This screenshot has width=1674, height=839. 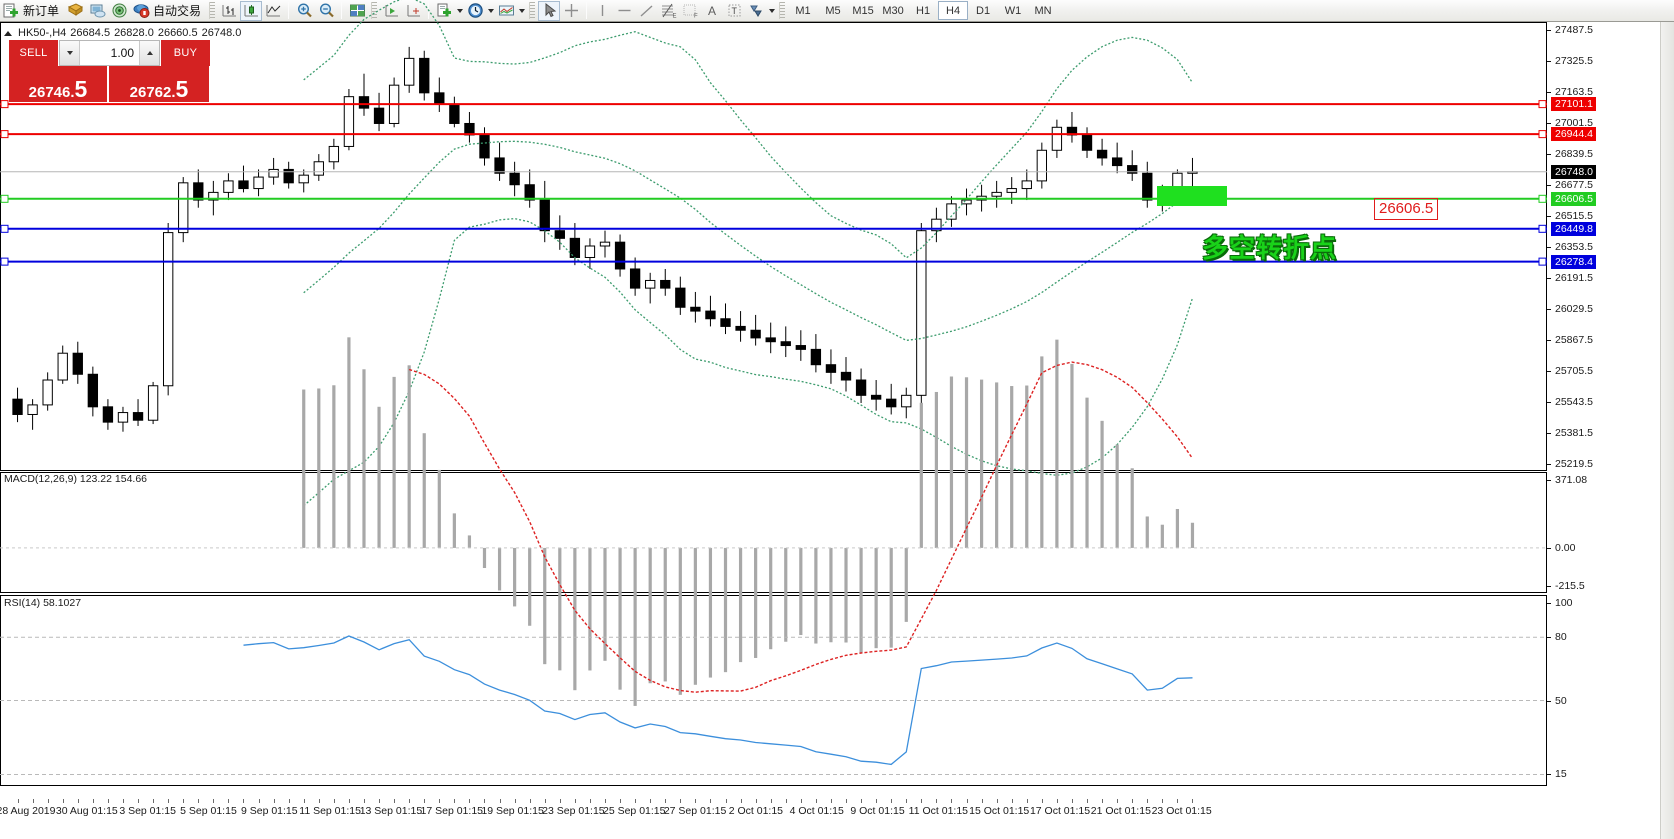 What do you see at coordinates (1570, 402) in the screenshot?
I see `price-tick: 25543.5` at bounding box center [1570, 402].